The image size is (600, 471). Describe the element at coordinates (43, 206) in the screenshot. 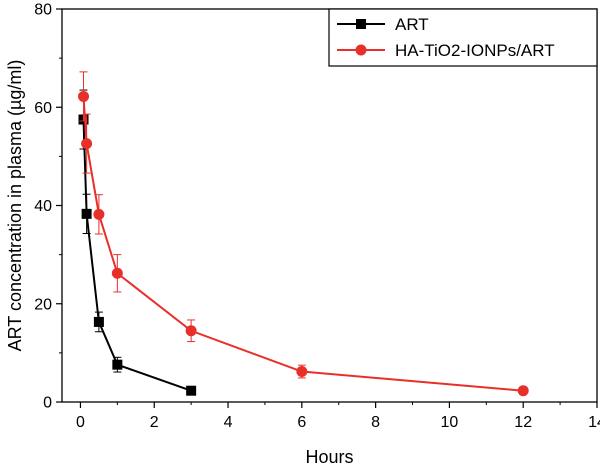

I see `y-tick-label: 40` at that location.